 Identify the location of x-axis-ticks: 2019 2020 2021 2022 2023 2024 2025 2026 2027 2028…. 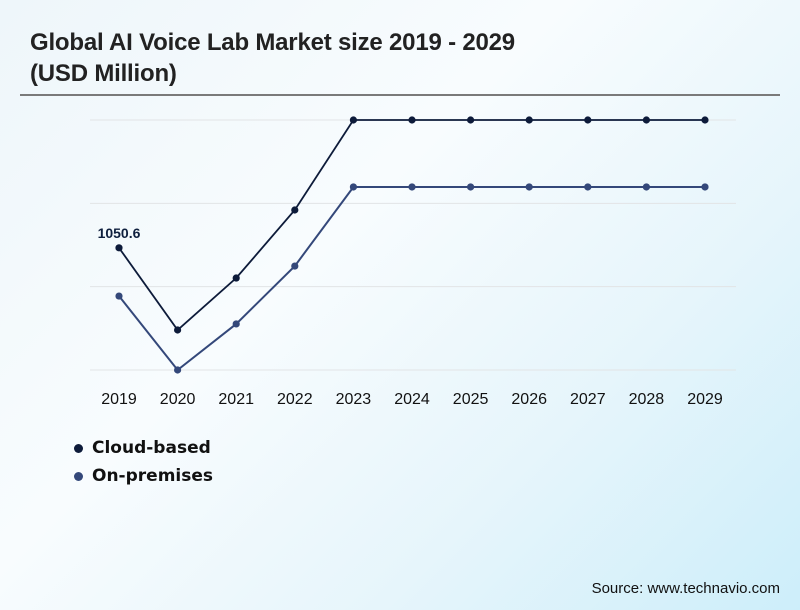
(412, 399).